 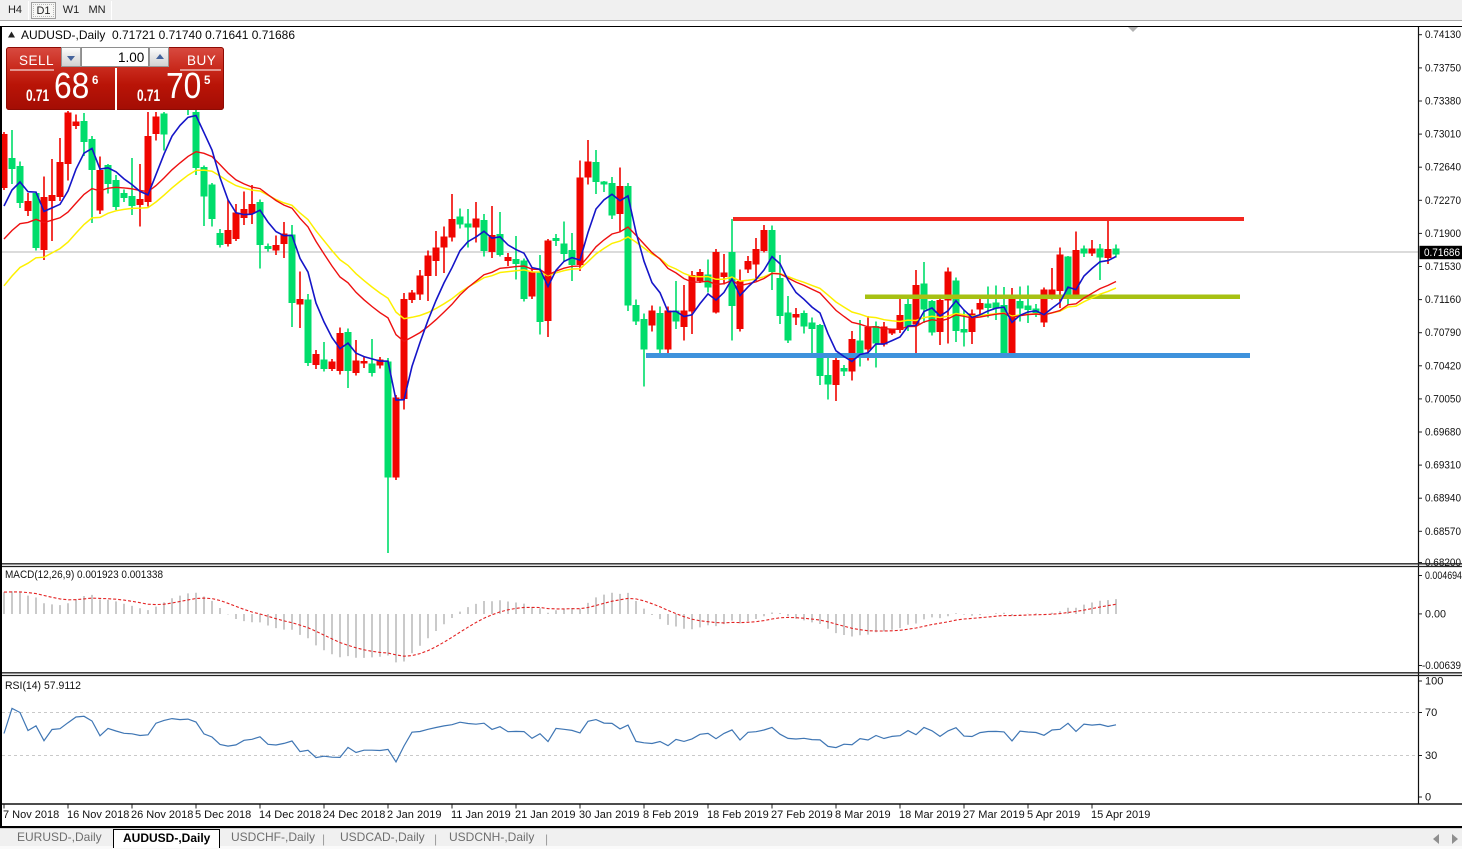 What do you see at coordinates (1435, 614) in the screenshot?
I see `svg-text: 0.00` at bounding box center [1435, 614].